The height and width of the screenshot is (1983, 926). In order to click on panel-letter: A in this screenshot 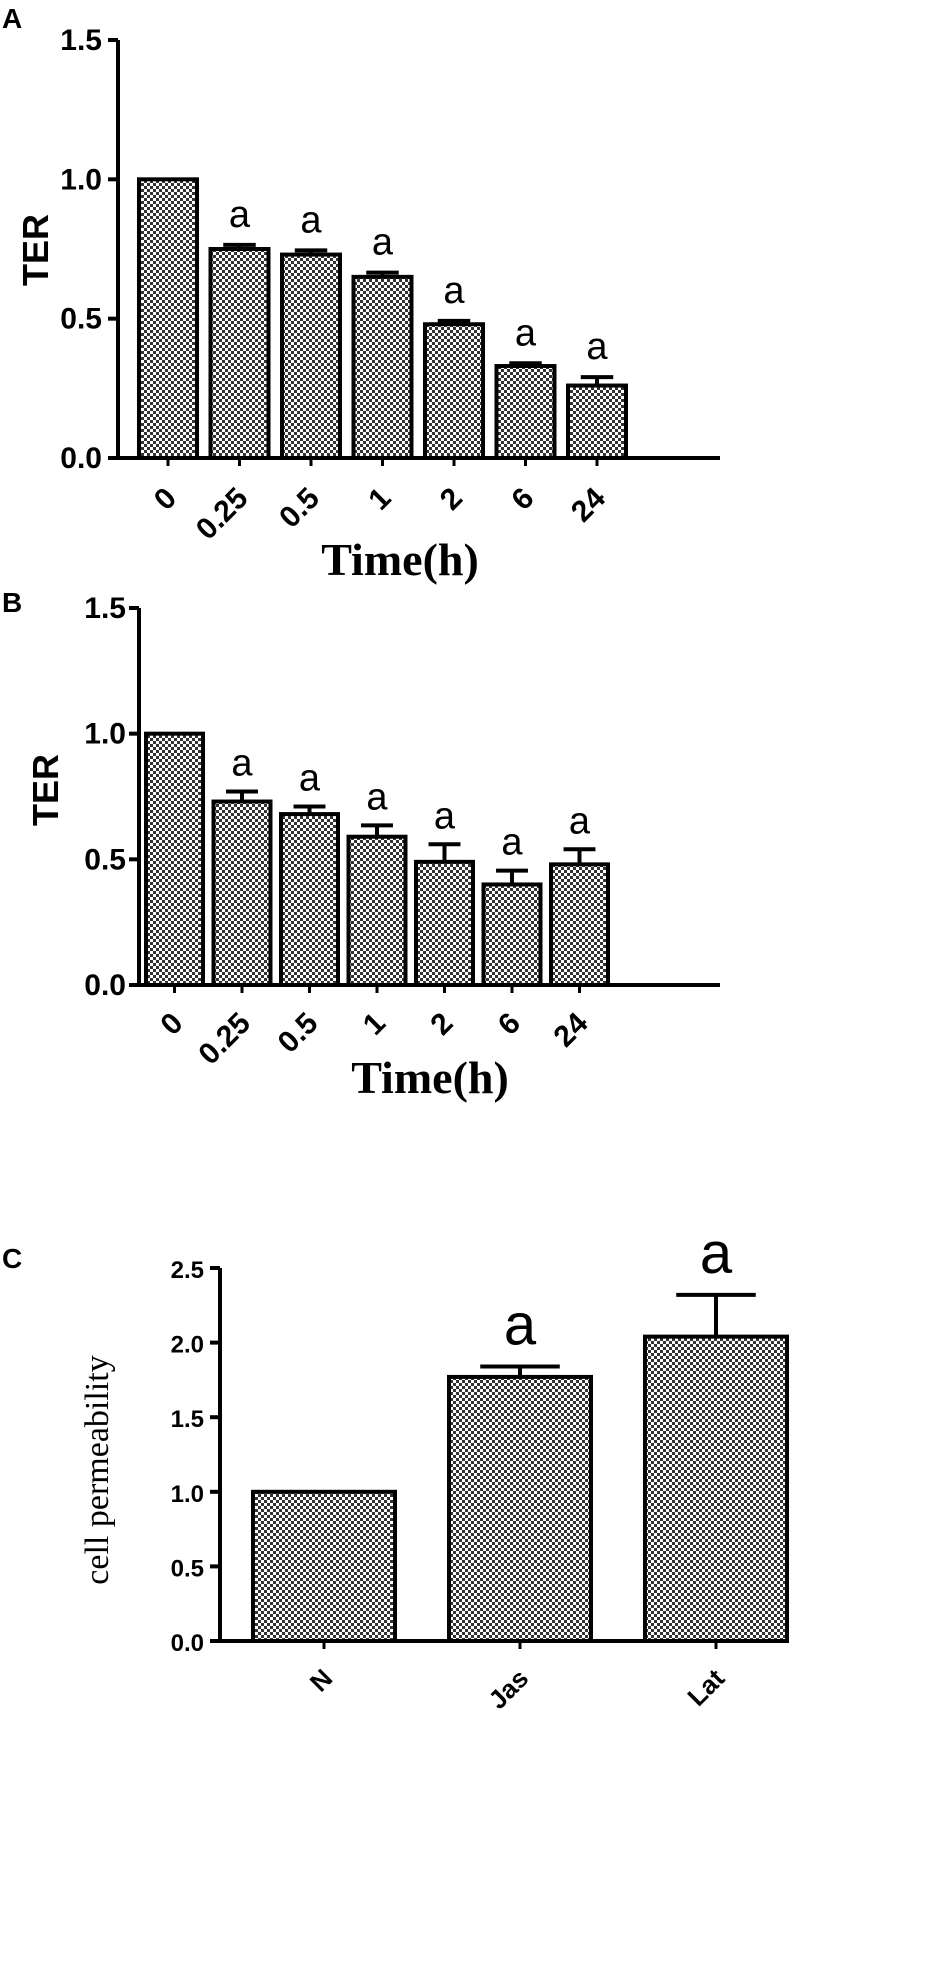, I will do `click(12, 18)`.